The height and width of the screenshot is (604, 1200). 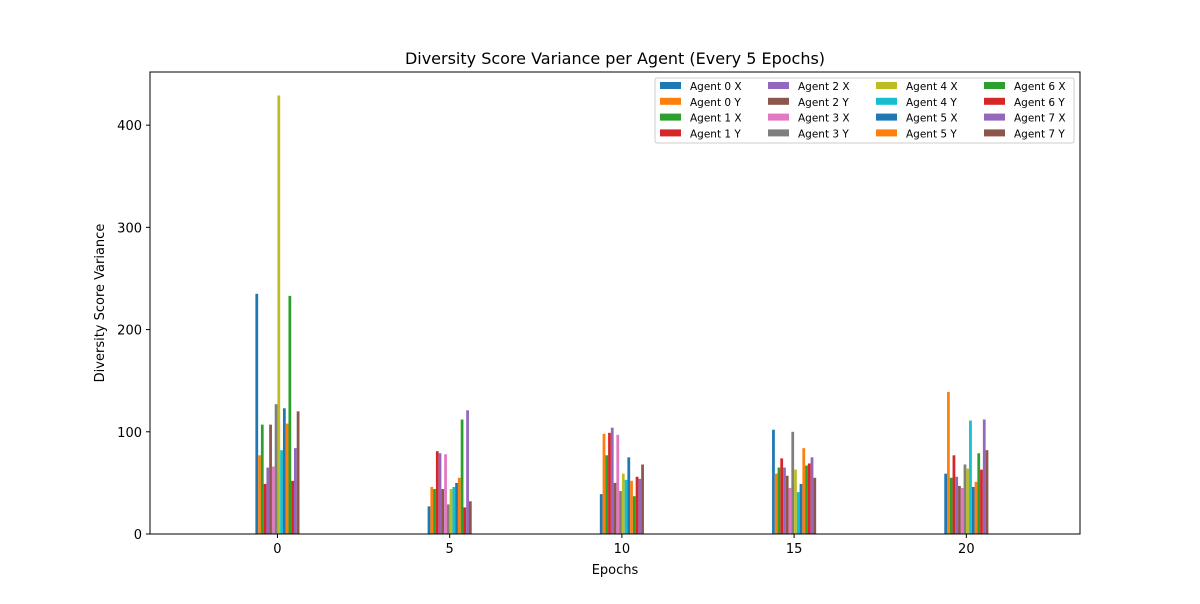 What do you see at coordinates (864, 110) in the screenshot?
I see `legend-frame` at bounding box center [864, 110].